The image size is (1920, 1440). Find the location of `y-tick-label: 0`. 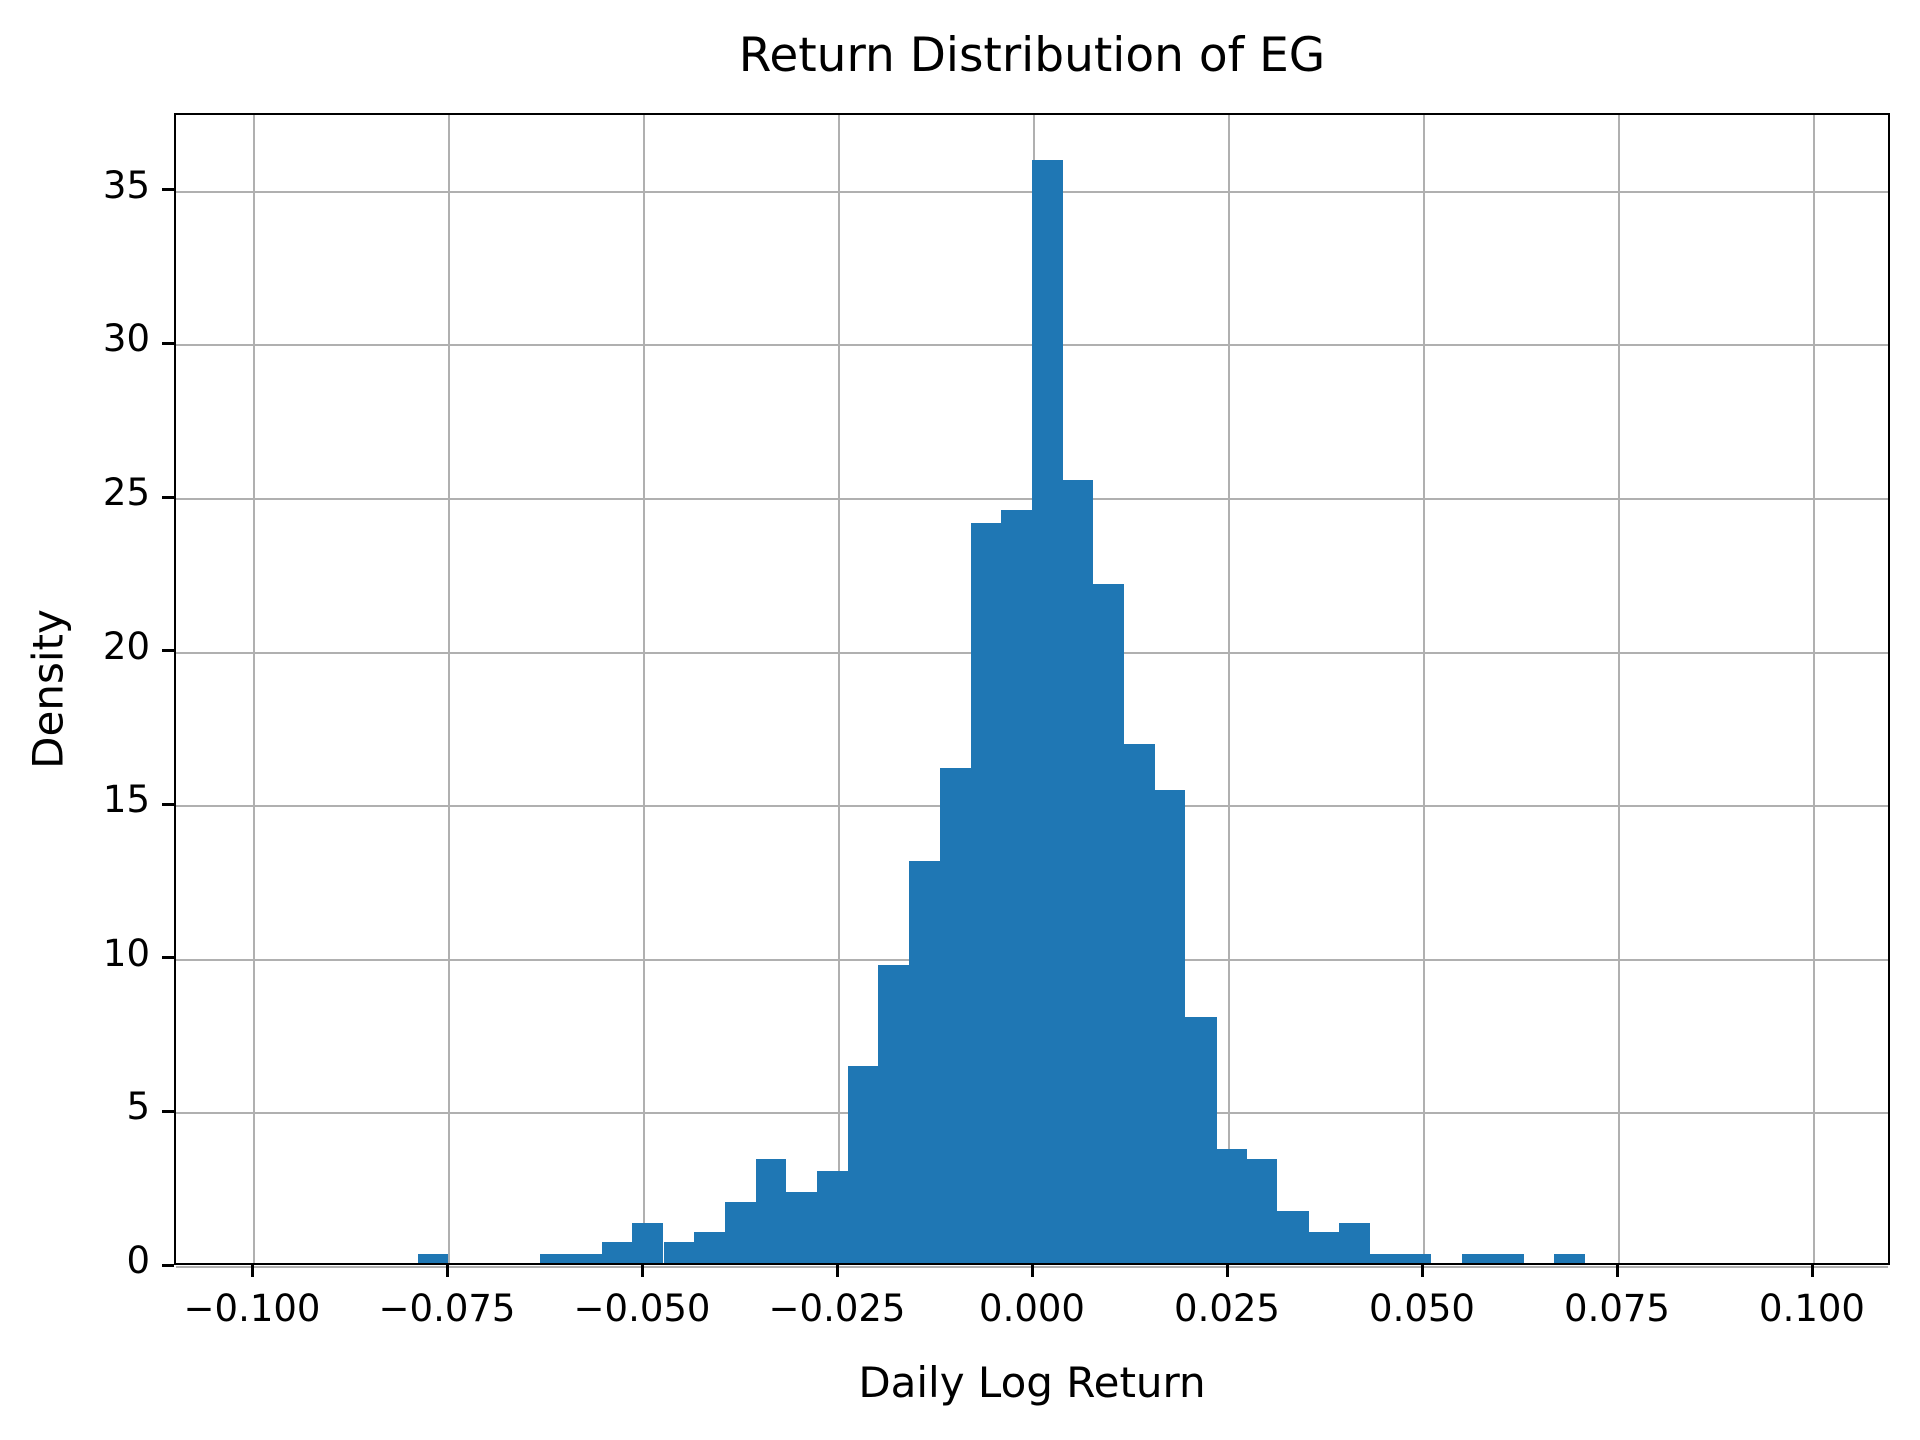

y-tick-label: 0 is located at coordinates (138, 1260).